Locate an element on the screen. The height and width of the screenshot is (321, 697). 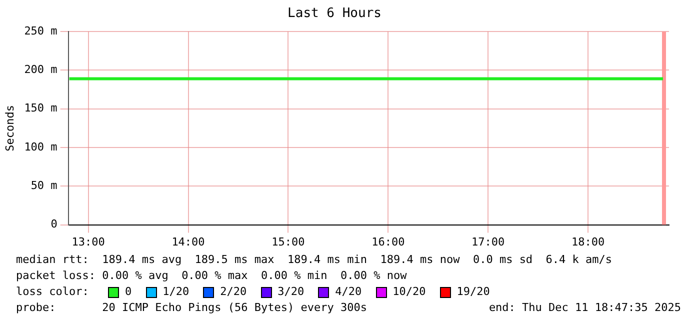
chart-title: Last 6 Hours is located at coordinates (335, 14).